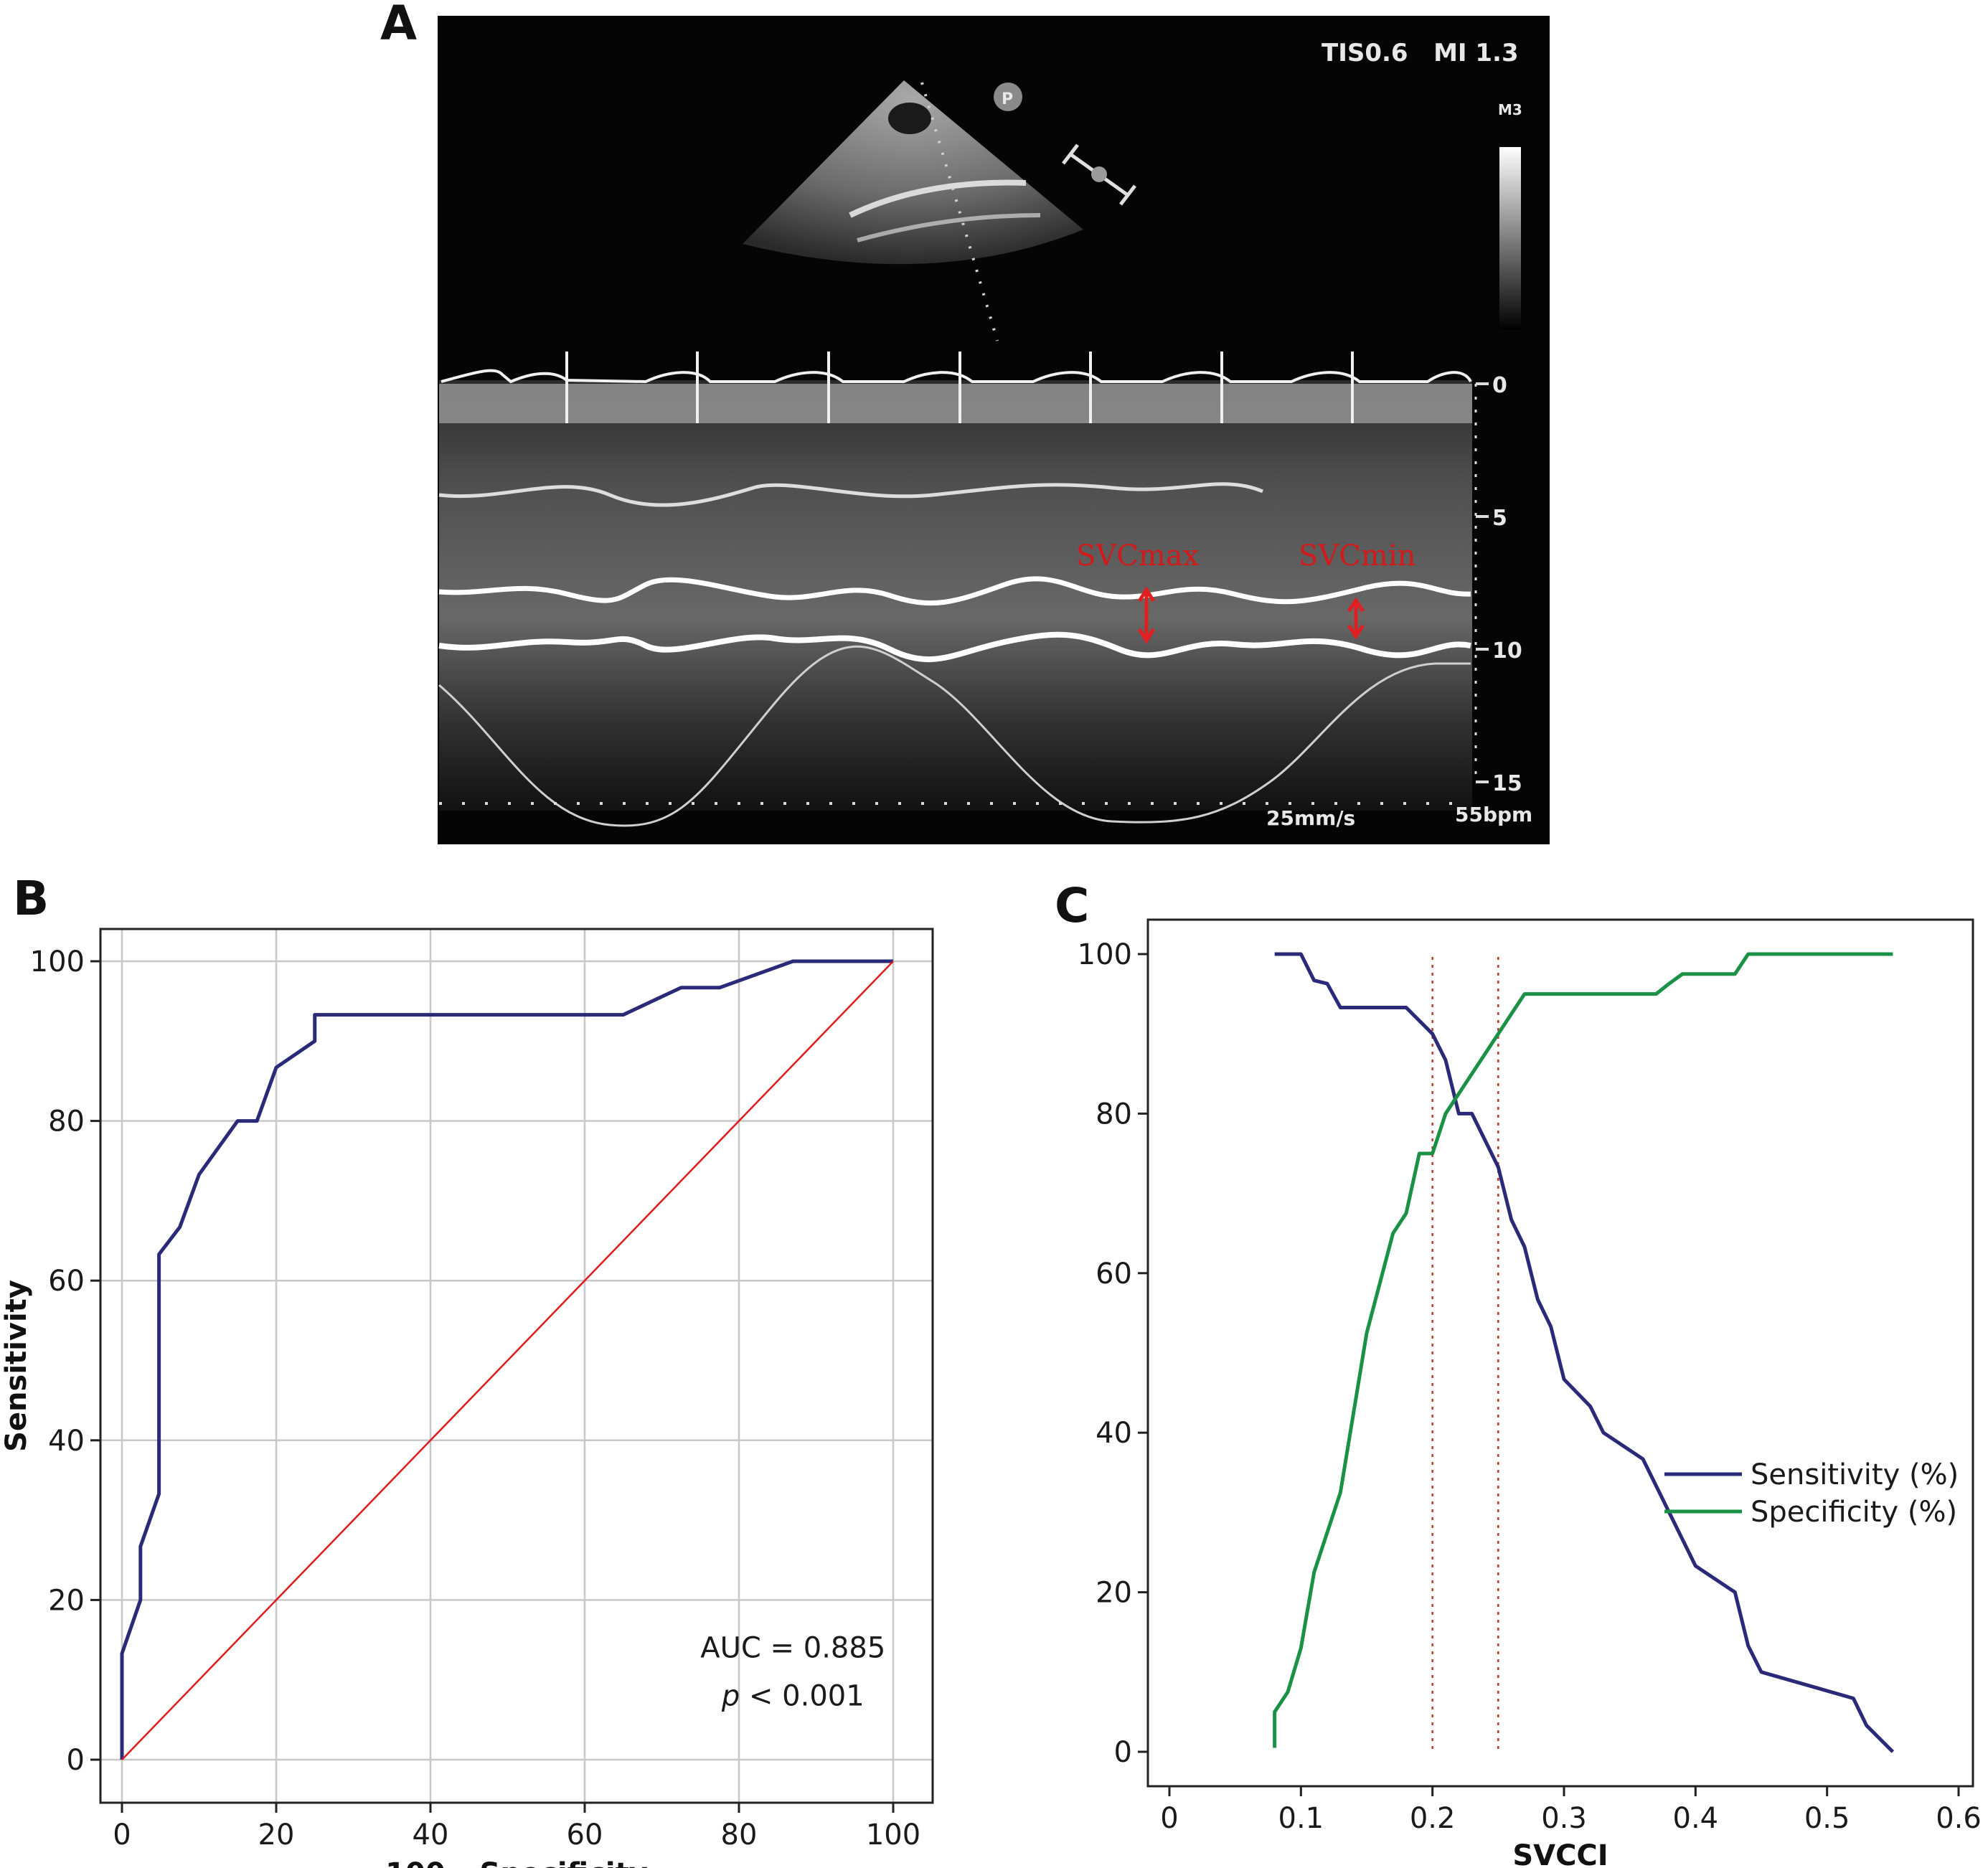 The width and height of the screenshot is (1988, 1868). I want to click on svc-min-caliper, so click(1356, 618).